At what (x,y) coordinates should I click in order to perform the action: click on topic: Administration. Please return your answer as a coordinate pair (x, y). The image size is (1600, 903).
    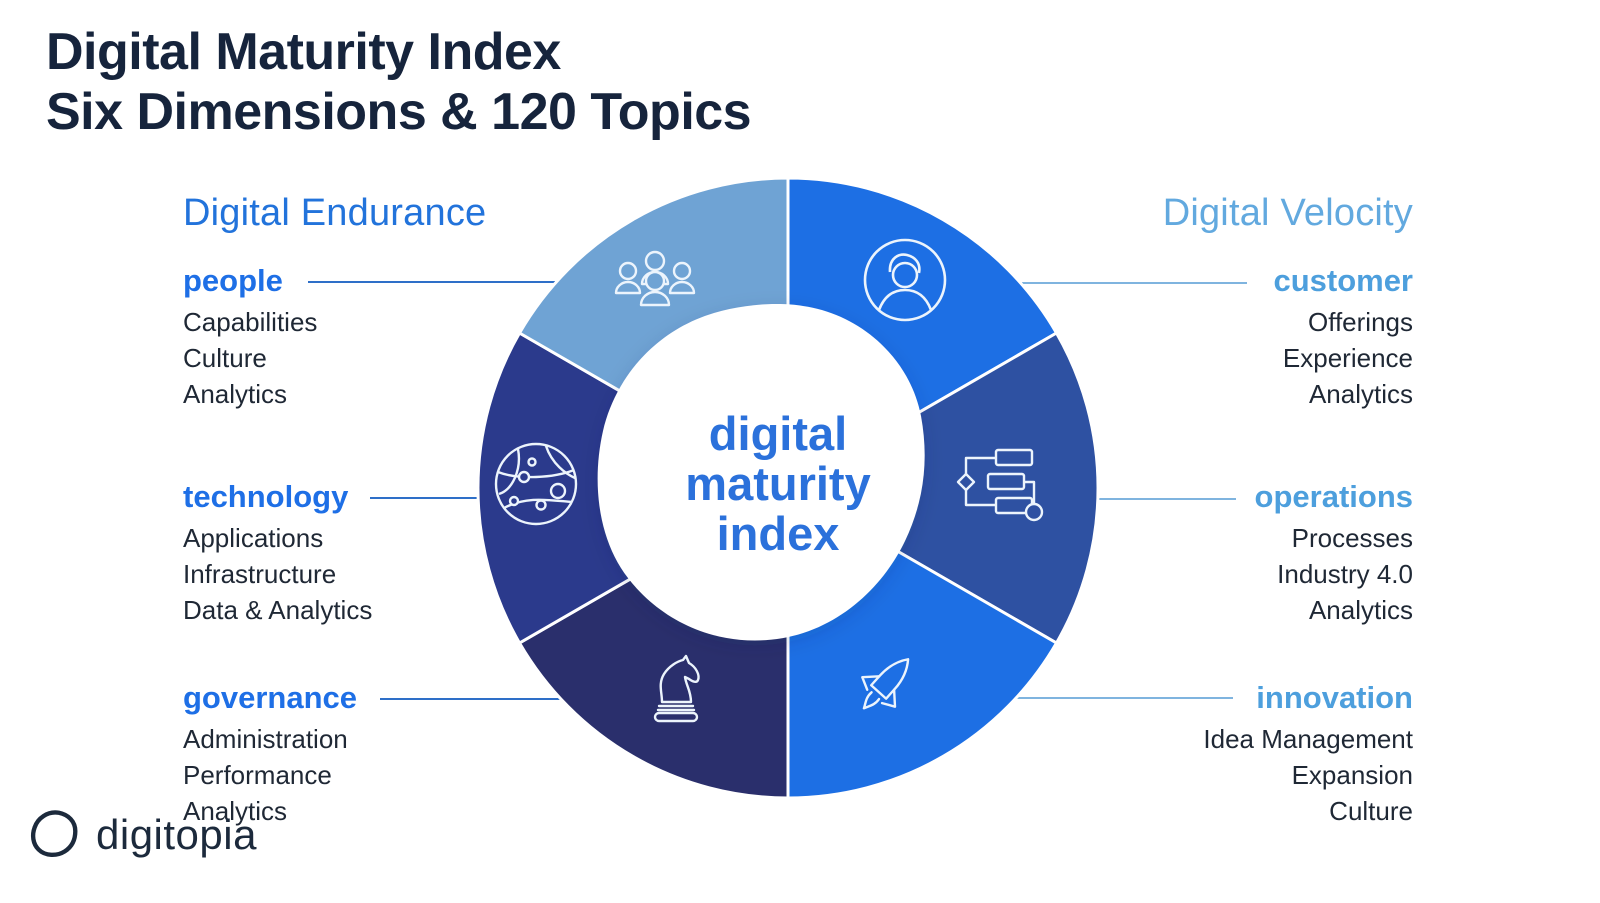
    Looking at the image, I should click on (265, 739).